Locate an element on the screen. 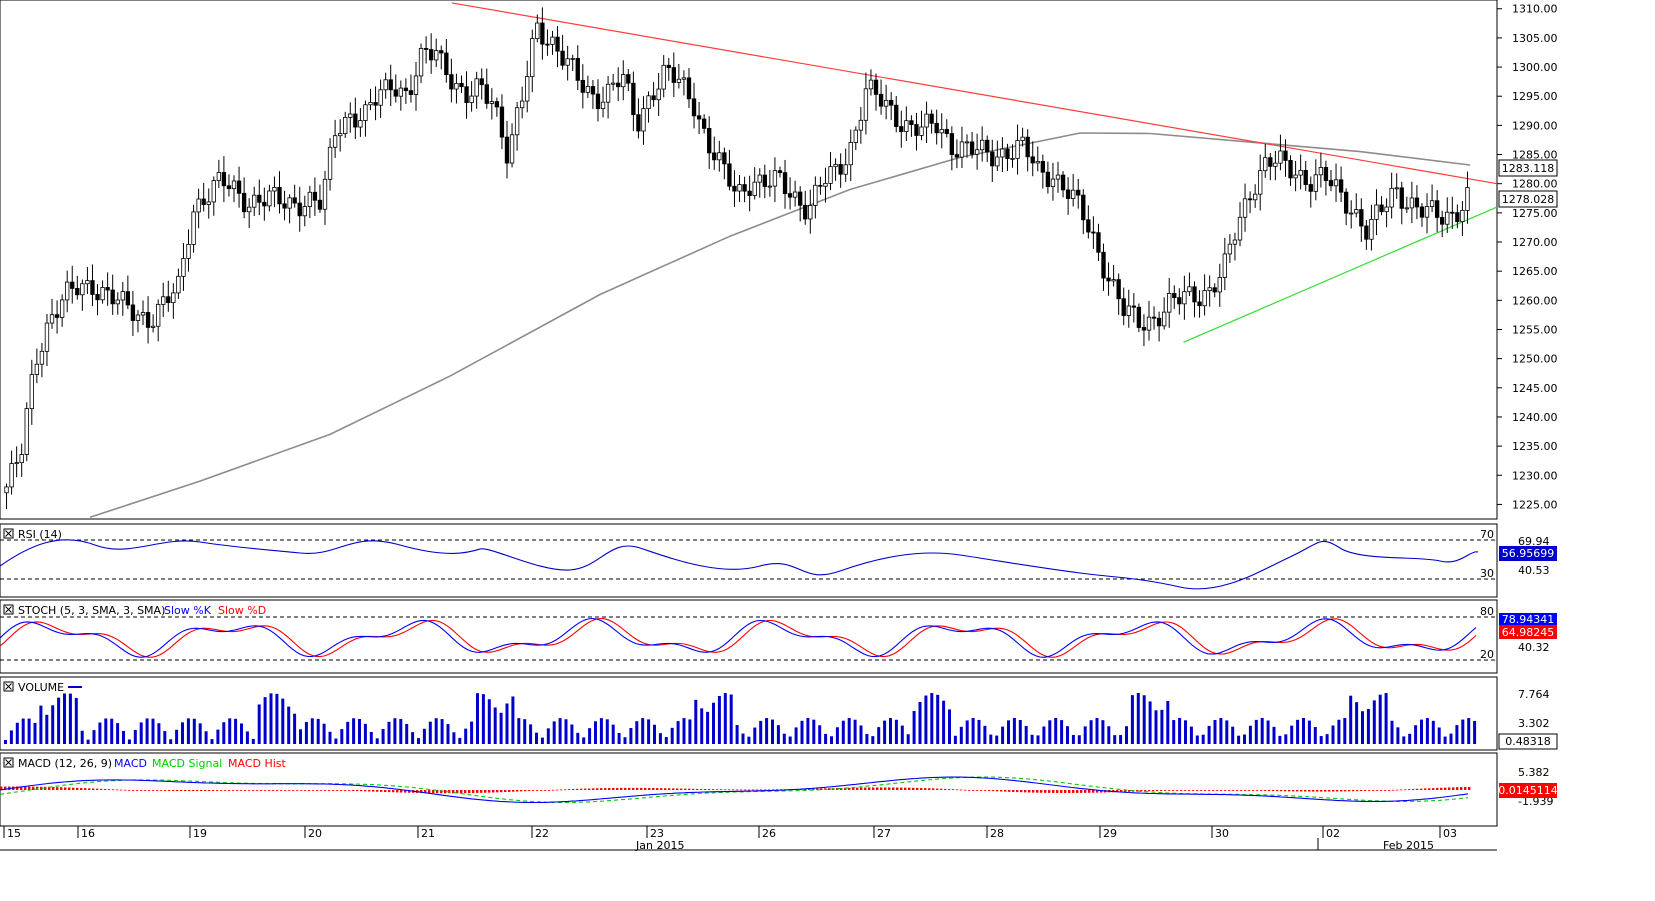 The height and width of the screenshot is (901, 1655). macd-panel-frame is located at coordinates (749, 789).